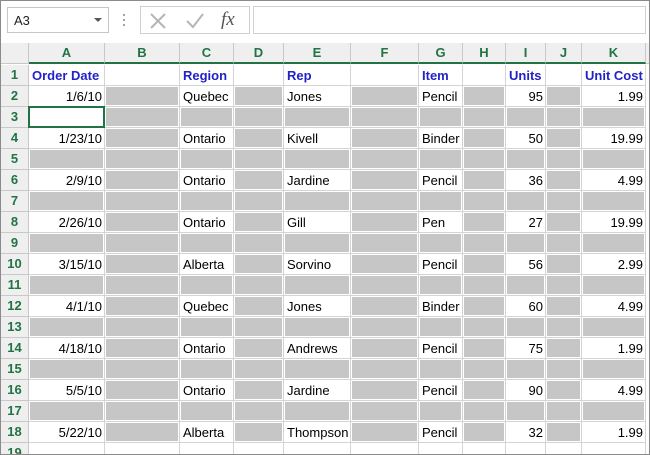 The image size is (650, 455). Describe the element at coordinates (142, 53) in the screenshot. I see `column-header: B` at that location.